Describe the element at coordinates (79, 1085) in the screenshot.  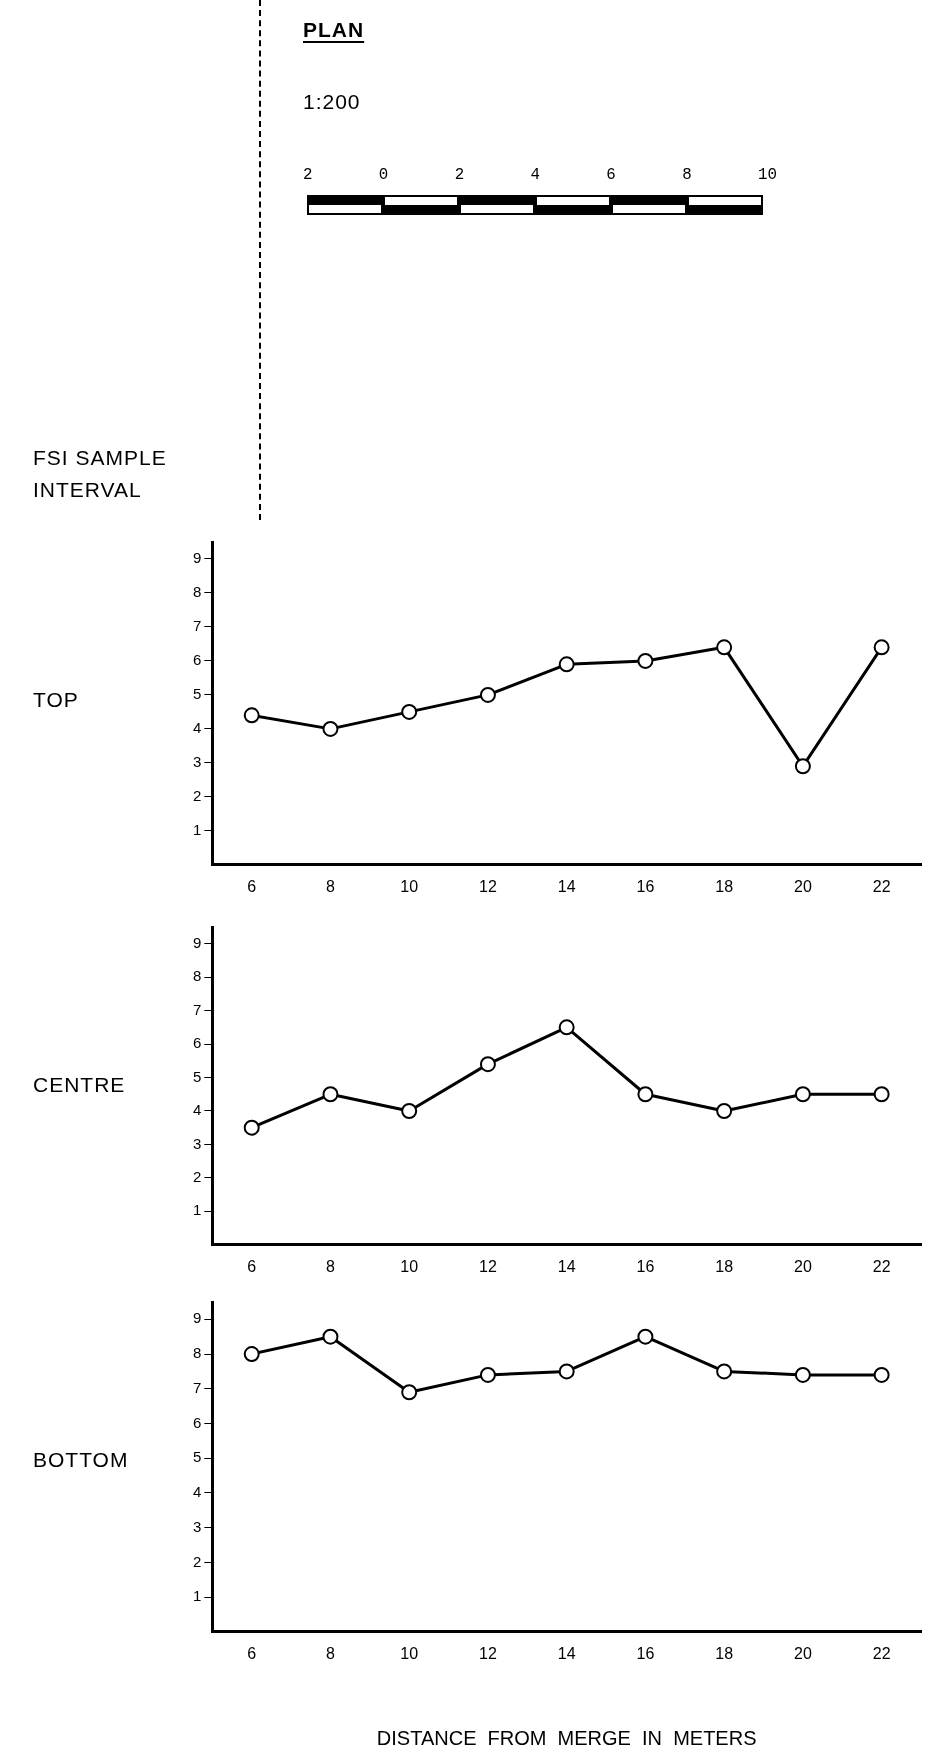
I see `text: CENTRE` at that location.